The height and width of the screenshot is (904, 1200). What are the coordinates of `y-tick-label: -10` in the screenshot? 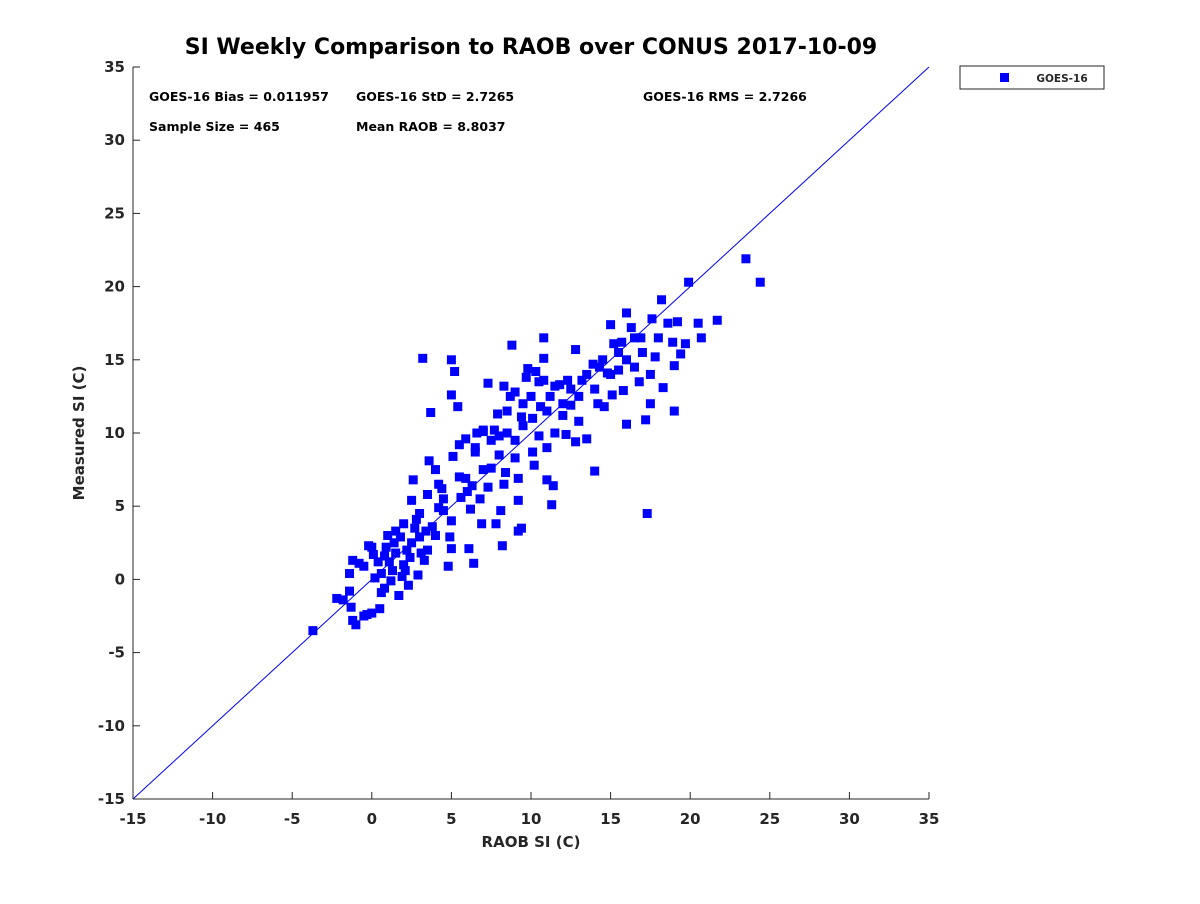 It's located at (111, 726).